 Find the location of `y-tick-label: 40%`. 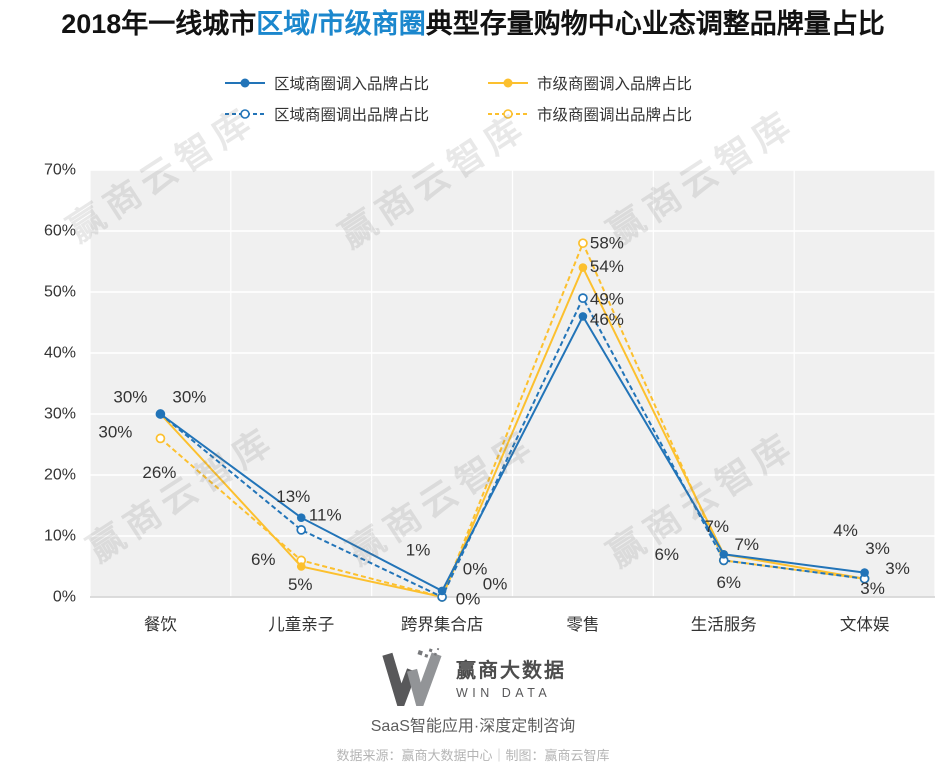

y-tick-label: 40% is located at coordinates (60, 353).